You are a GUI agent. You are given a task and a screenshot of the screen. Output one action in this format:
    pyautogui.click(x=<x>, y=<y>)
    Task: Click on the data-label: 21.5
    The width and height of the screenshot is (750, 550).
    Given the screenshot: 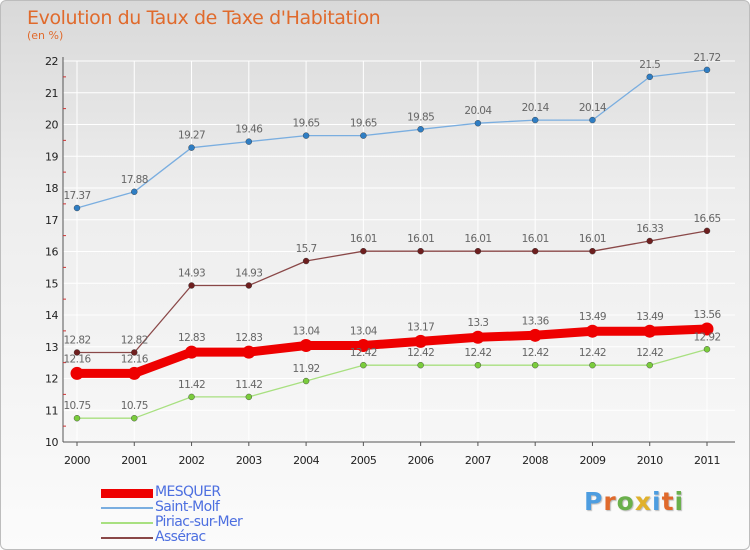 What is the action you would take?
    pyautogui.click(x=649, y=65)
    